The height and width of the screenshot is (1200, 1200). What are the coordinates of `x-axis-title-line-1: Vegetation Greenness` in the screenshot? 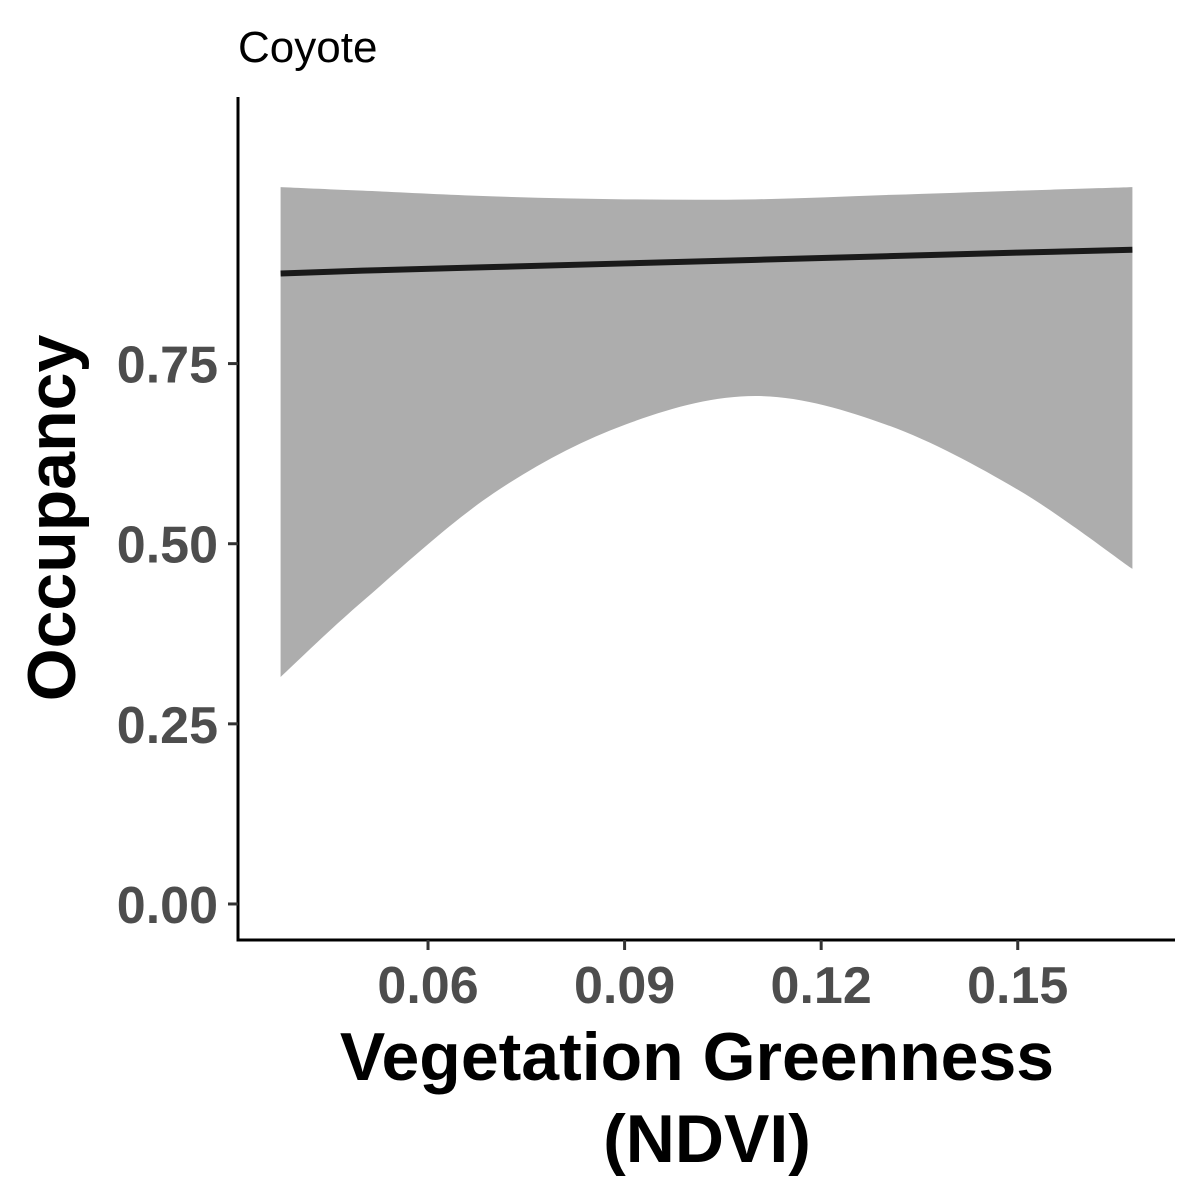 It's located at (697, 1057).